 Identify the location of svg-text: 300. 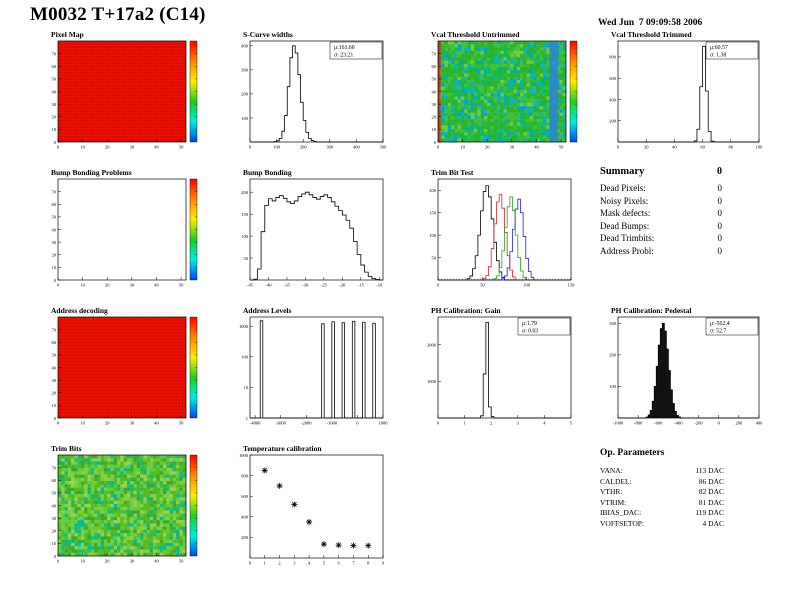
(330, 147).